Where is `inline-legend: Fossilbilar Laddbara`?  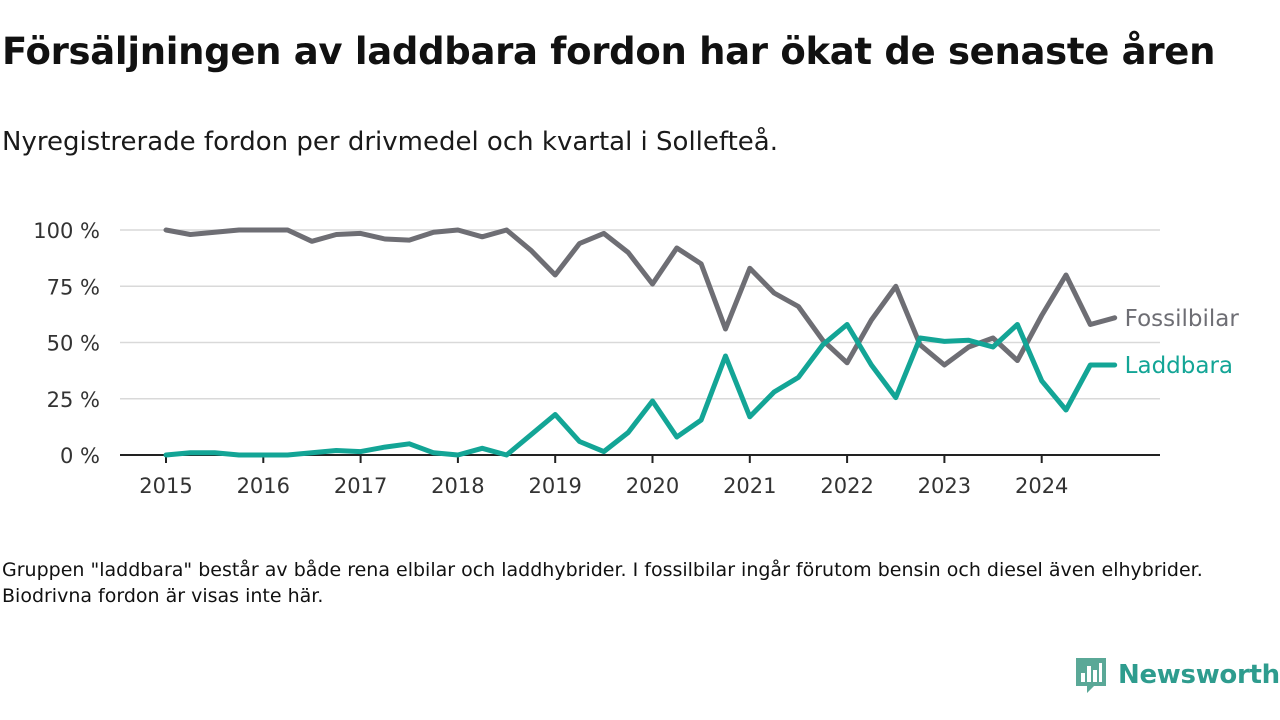
inline-legend: Fossilbilar Laddbara is located at coordinates (1182, 342).